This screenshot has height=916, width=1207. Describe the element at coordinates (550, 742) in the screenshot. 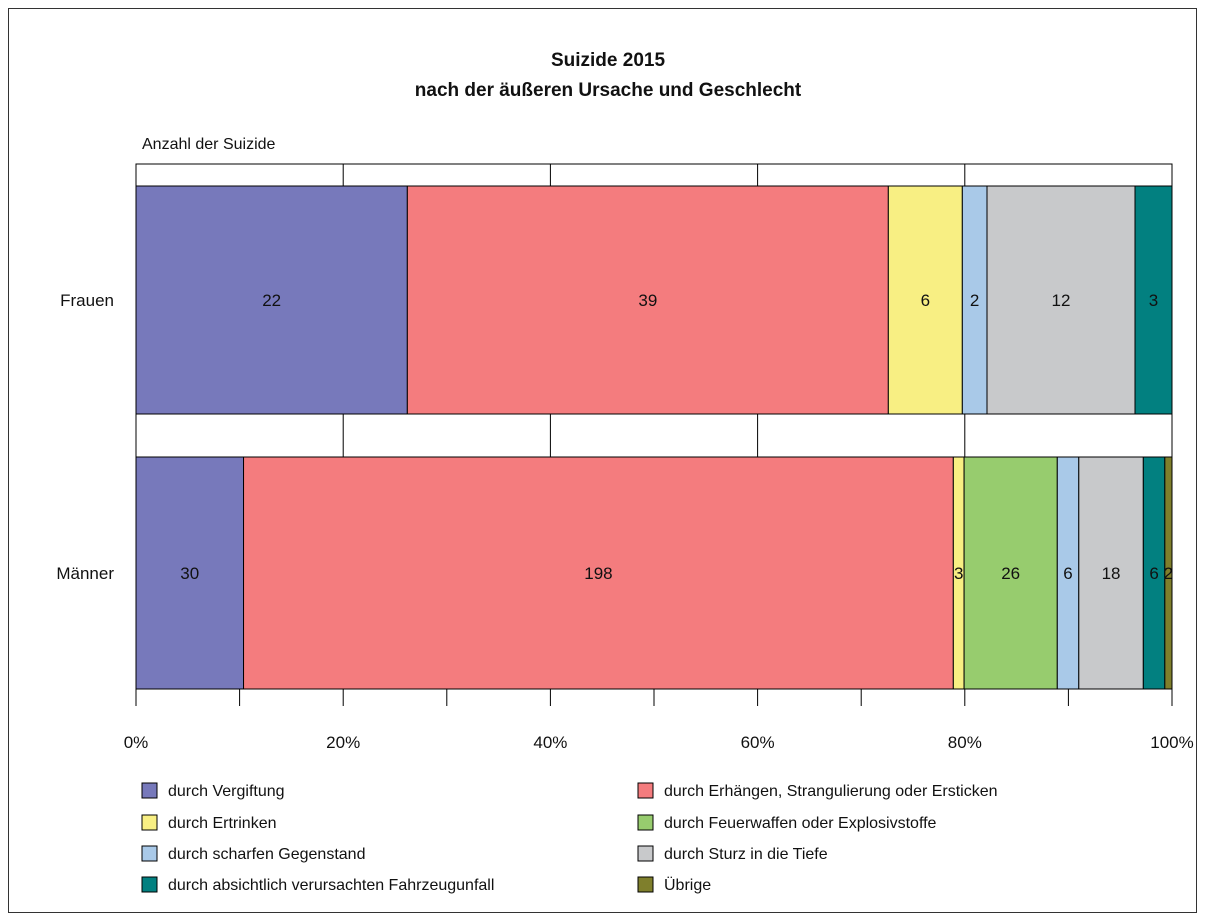

I see `x-tick-label: 40%` at that location.